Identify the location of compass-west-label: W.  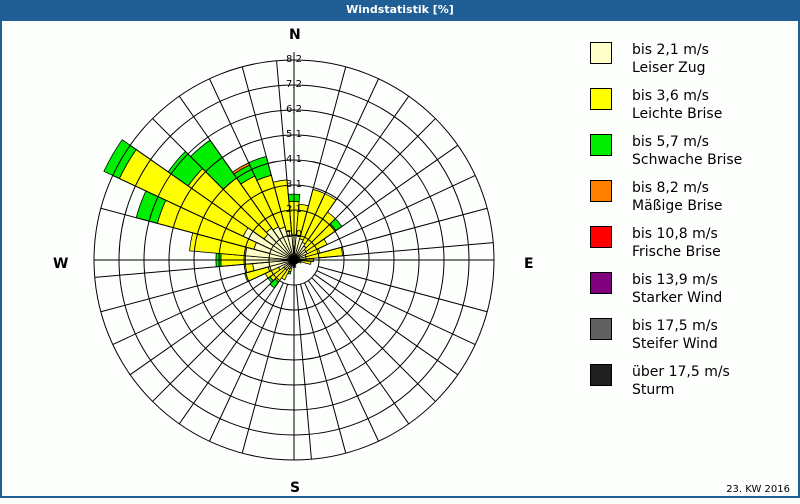
(61, 264).